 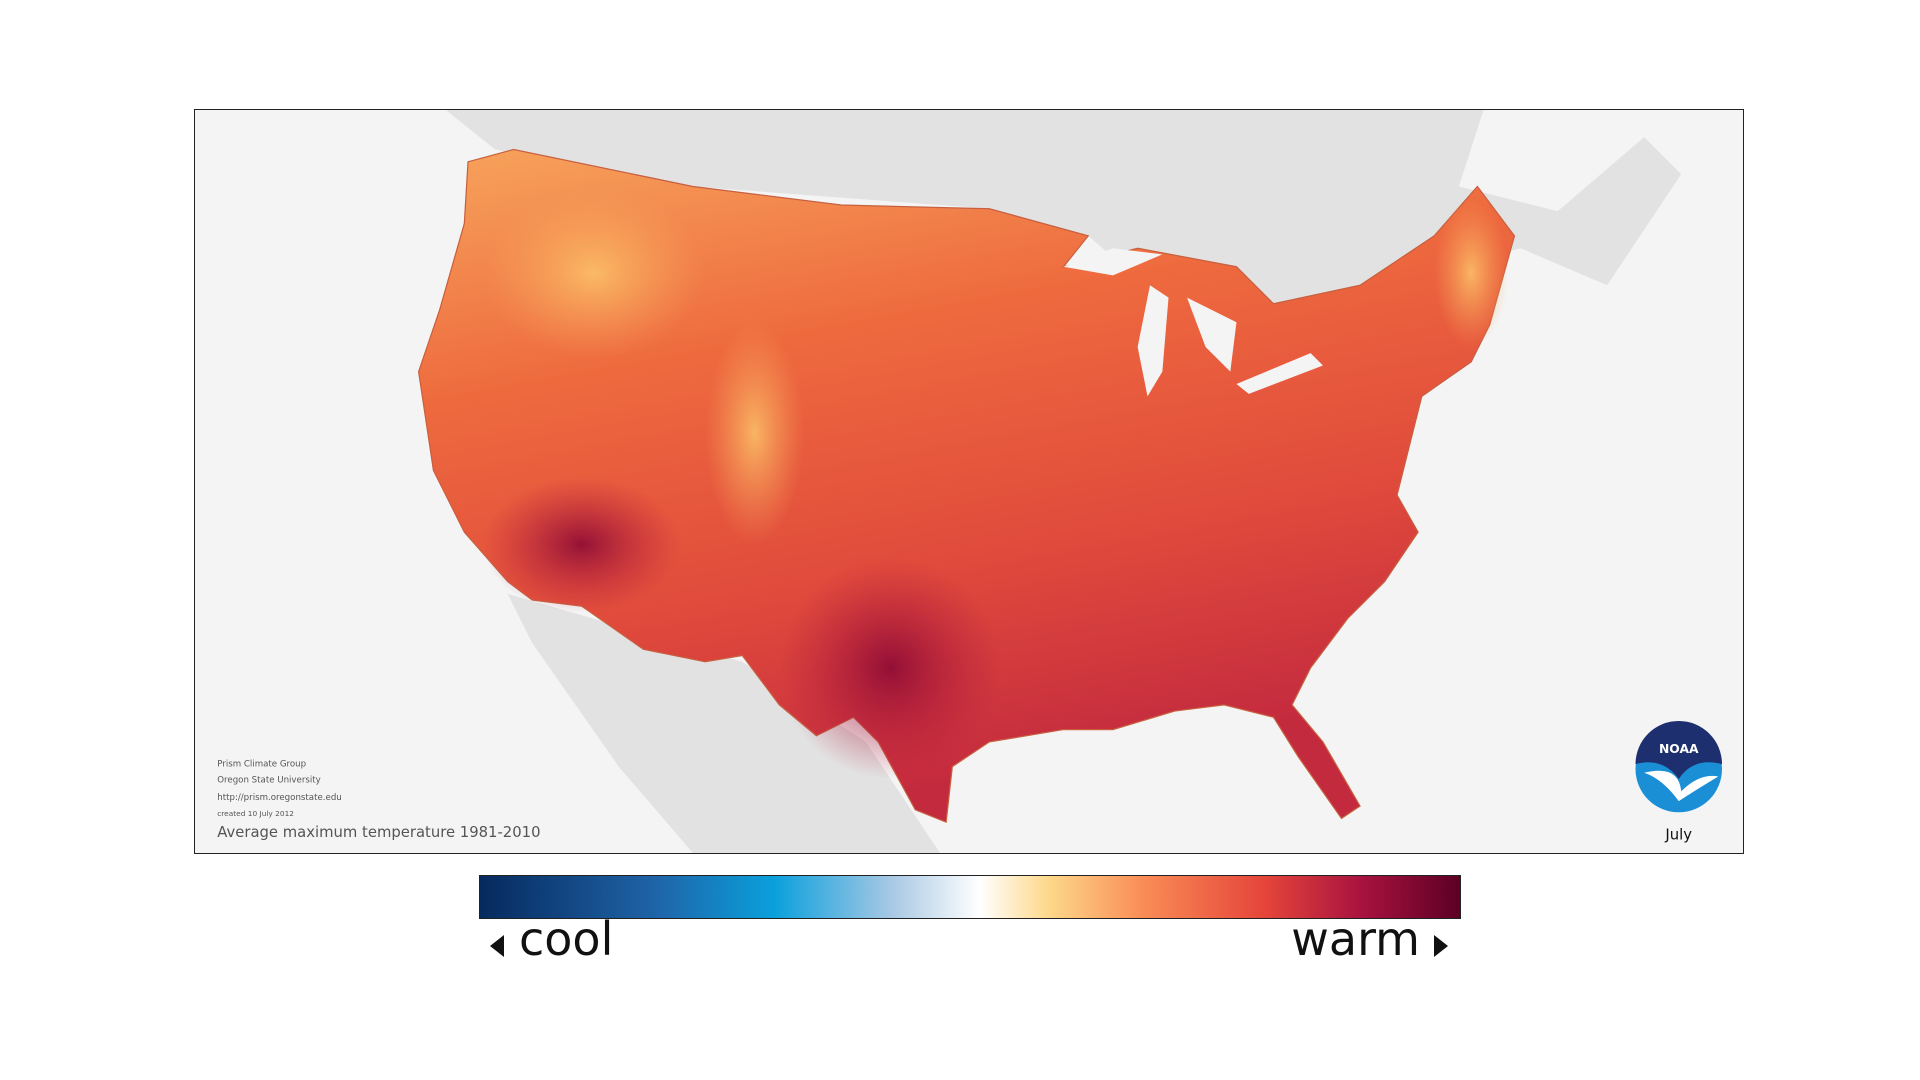 What do you see at coordinates (1678, 834) in the screenshot?
I see `month: July` at bounding box center [1678, 834].